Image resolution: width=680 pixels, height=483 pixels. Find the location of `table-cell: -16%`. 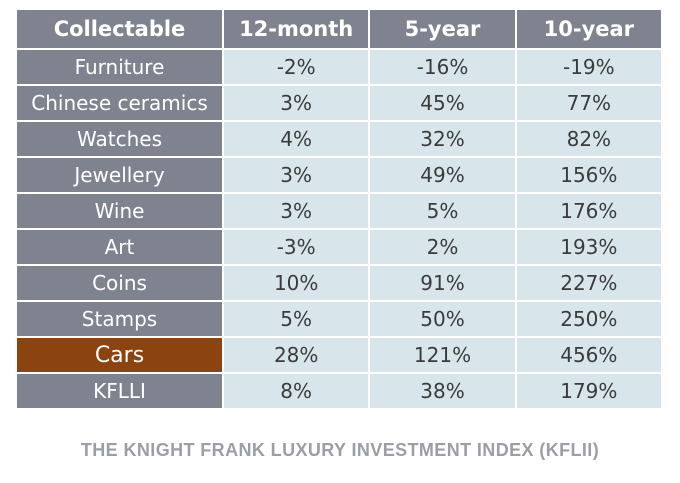

table-cell: -16% is located at coordinates (442, 67).